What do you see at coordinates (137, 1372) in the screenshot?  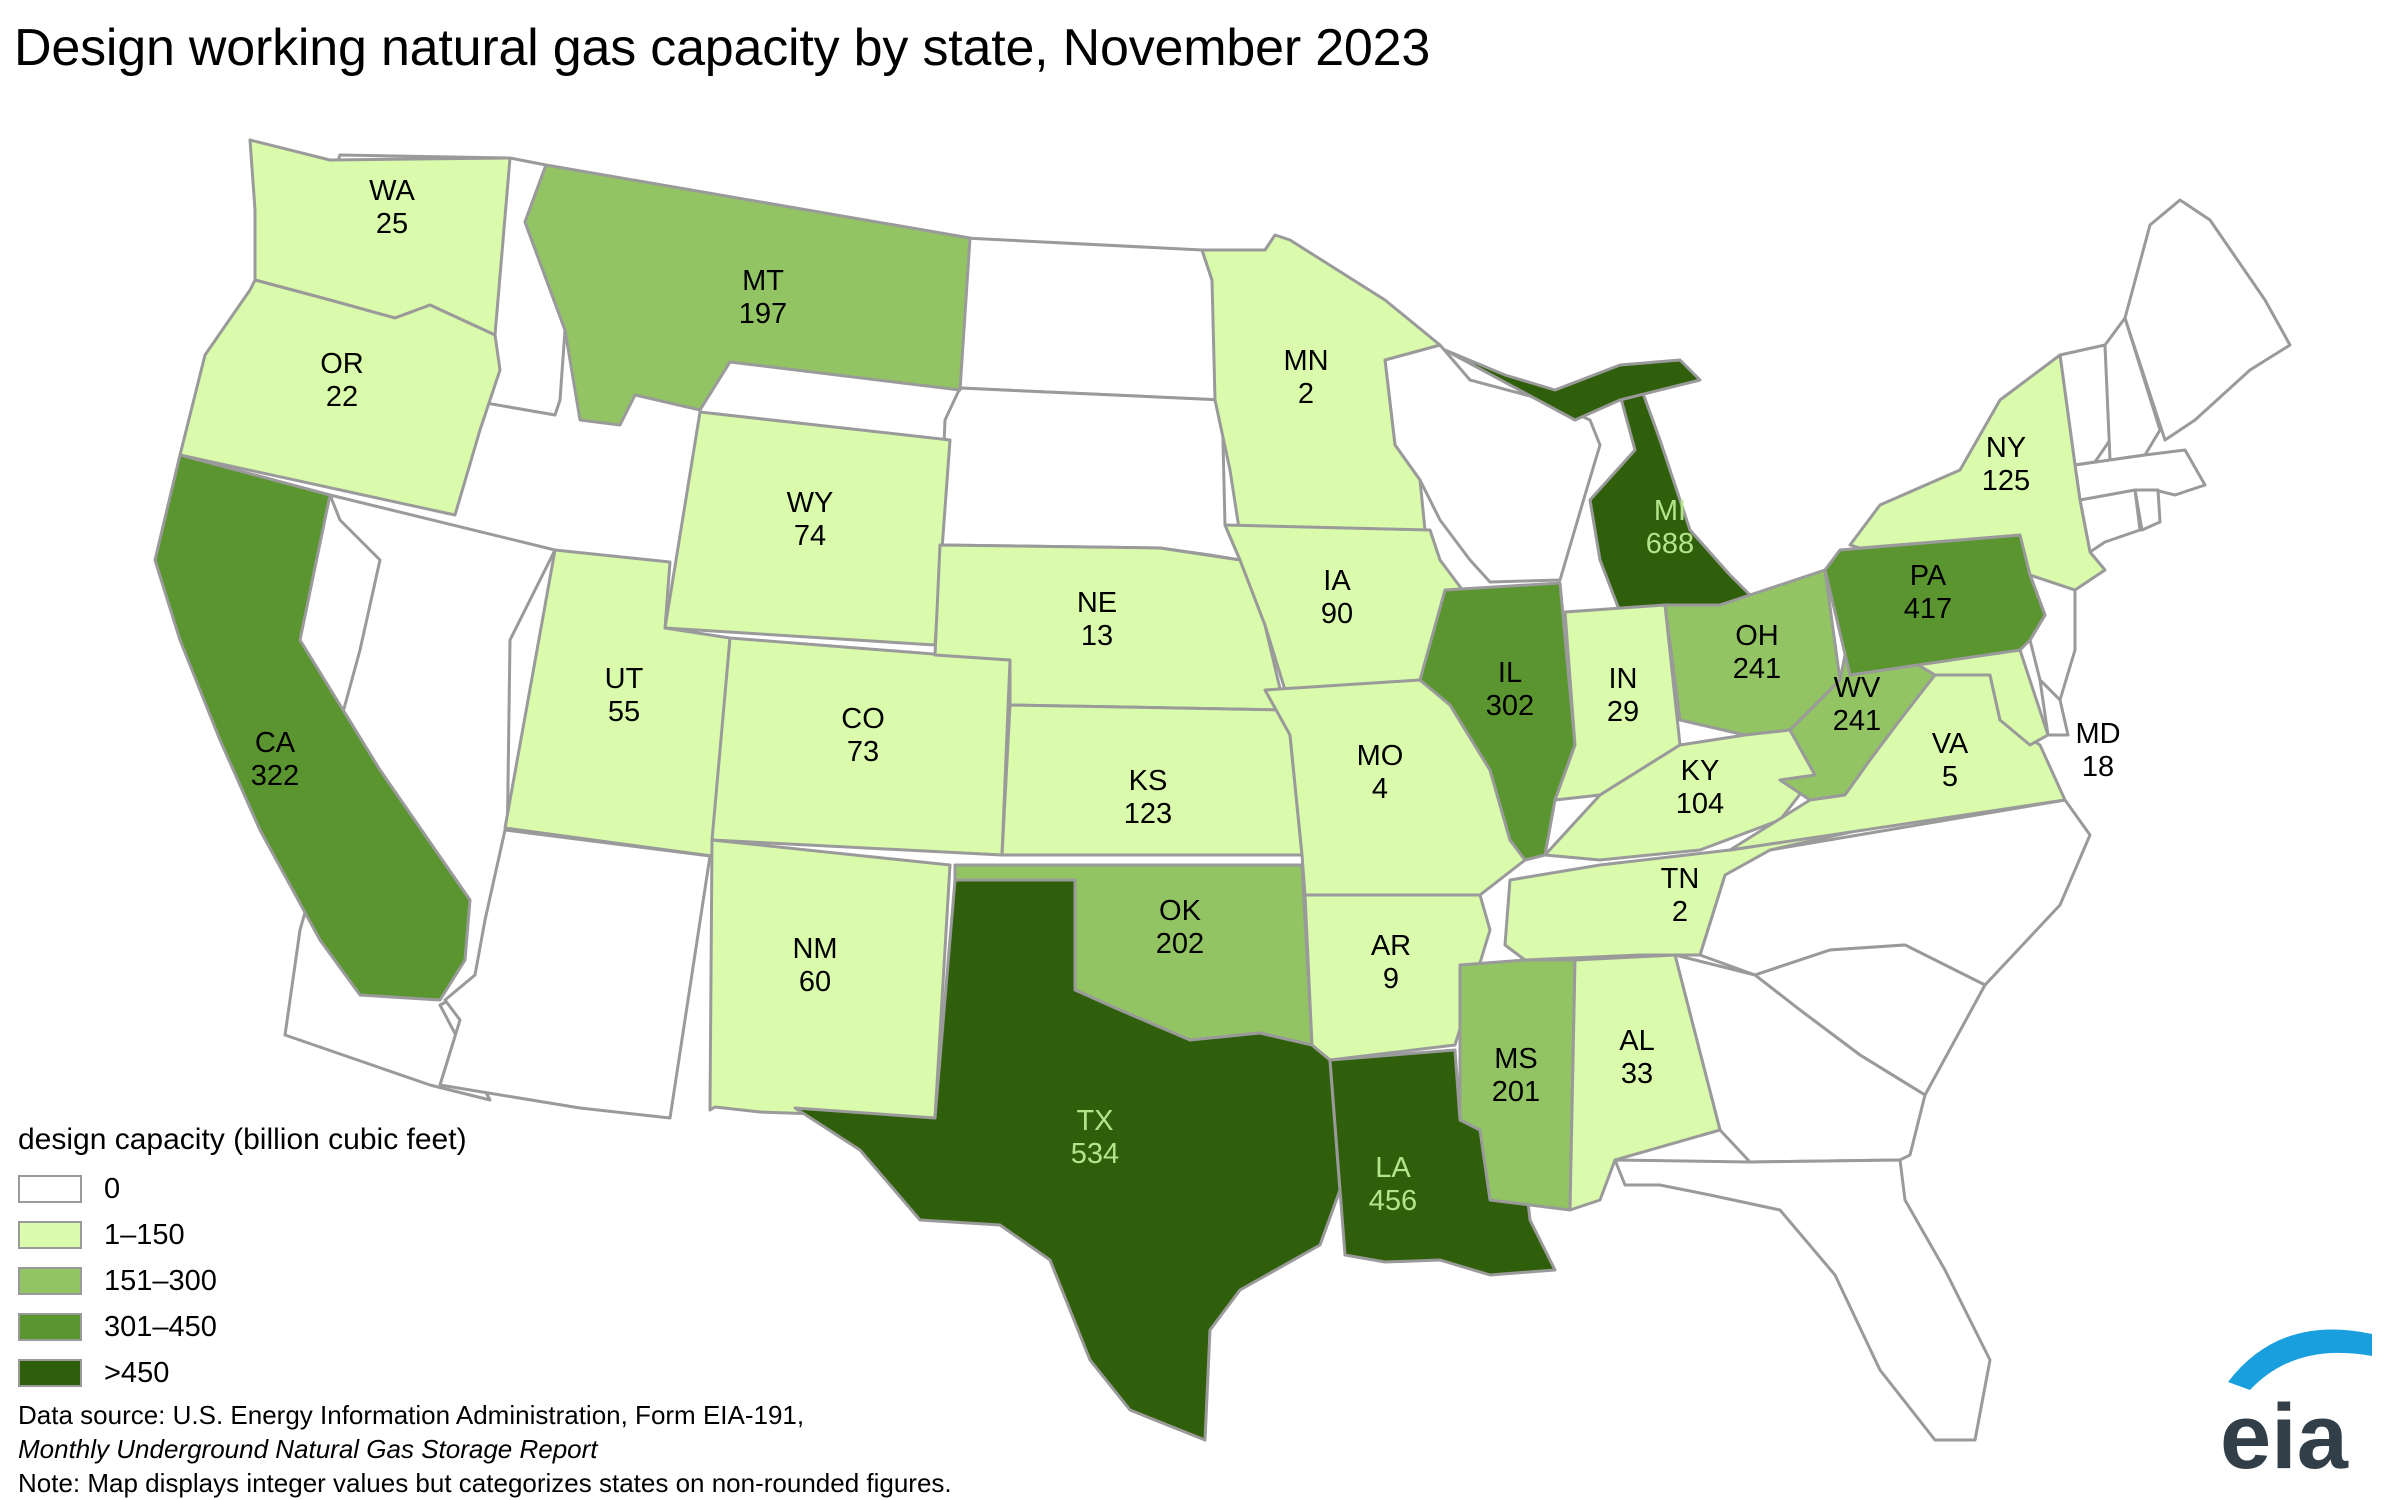 I see `legend-label: >450` at bounding box center [137, 1372].